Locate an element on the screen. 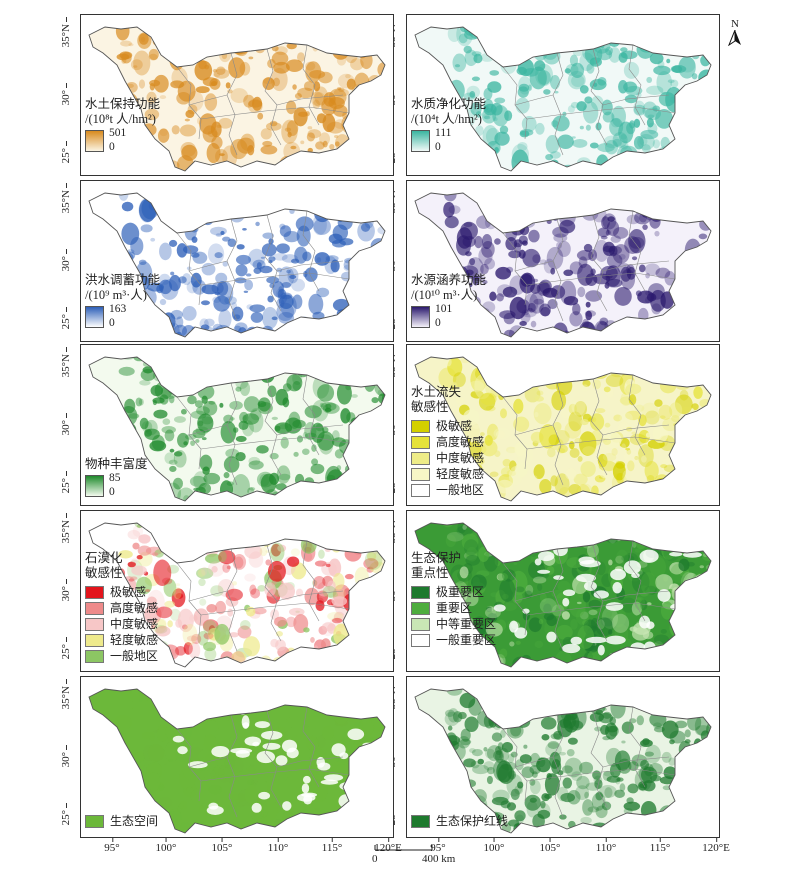 This screenshot has width=800, height=884. legend-class: 一般重要区 is located at coordinates (453, 640).